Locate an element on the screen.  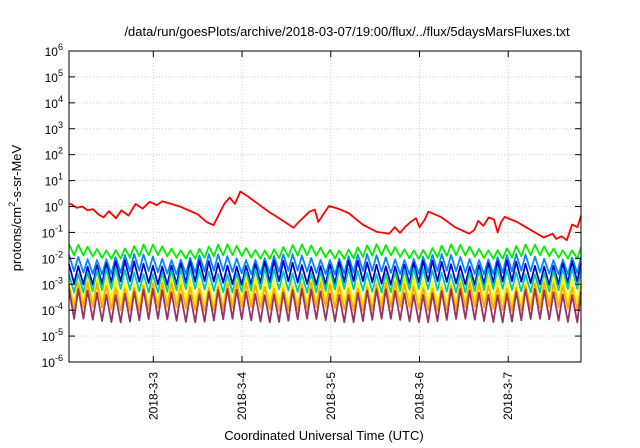
y-axis-label-suffix: -s-sr-MeV is located at coordinates (16, 172).